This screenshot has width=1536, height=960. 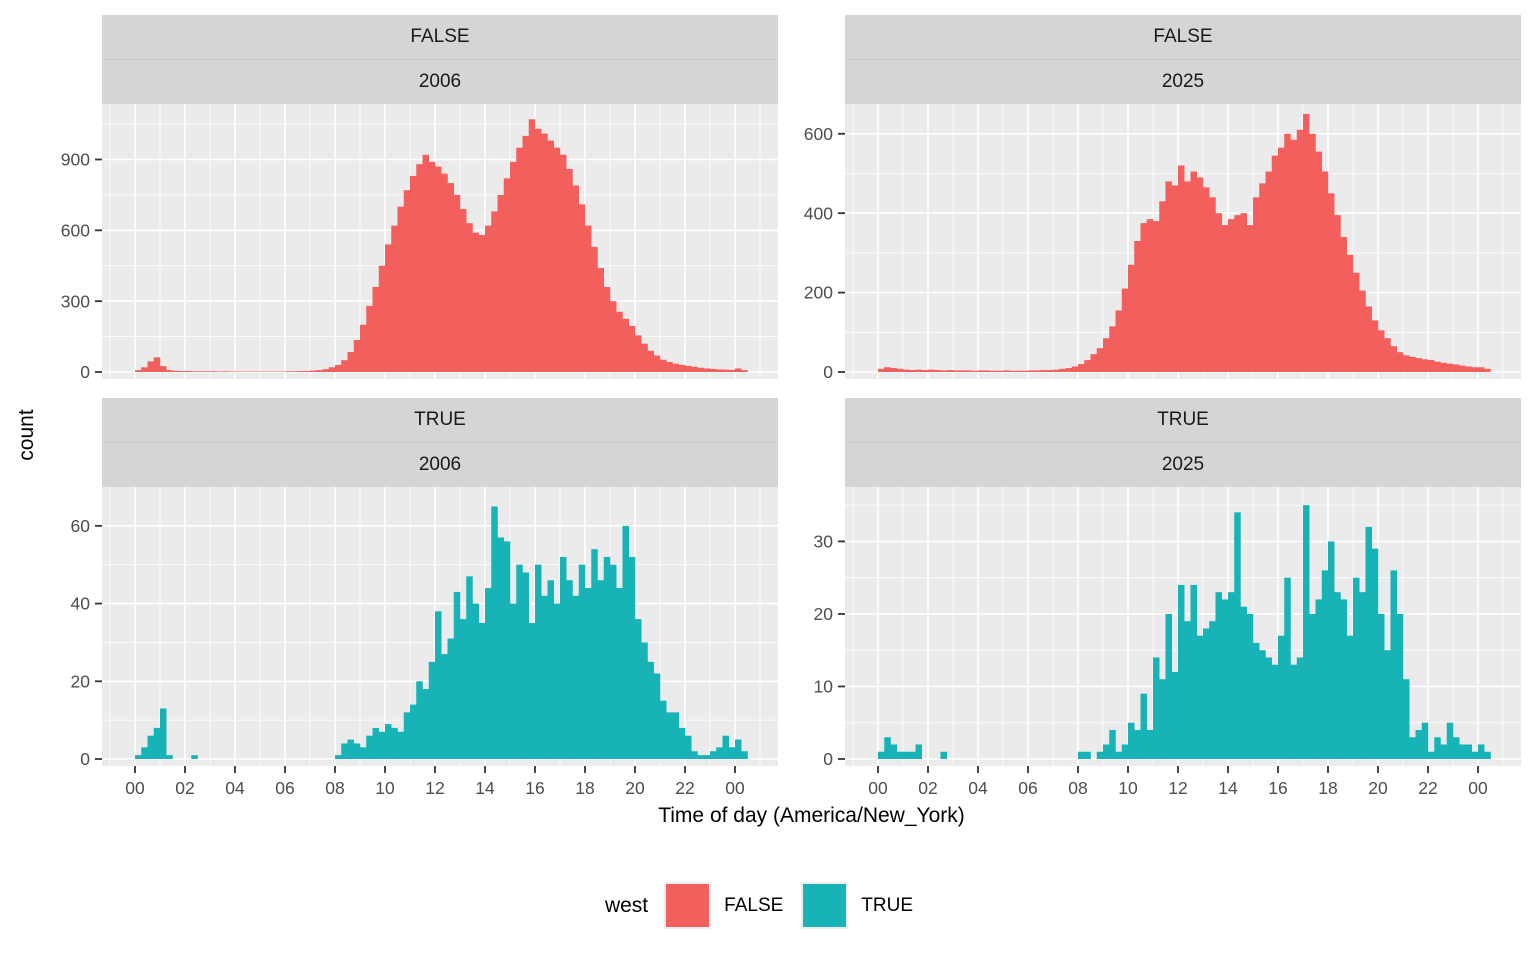 I want to click on svg-text: 300, so click(x=75, y=301).